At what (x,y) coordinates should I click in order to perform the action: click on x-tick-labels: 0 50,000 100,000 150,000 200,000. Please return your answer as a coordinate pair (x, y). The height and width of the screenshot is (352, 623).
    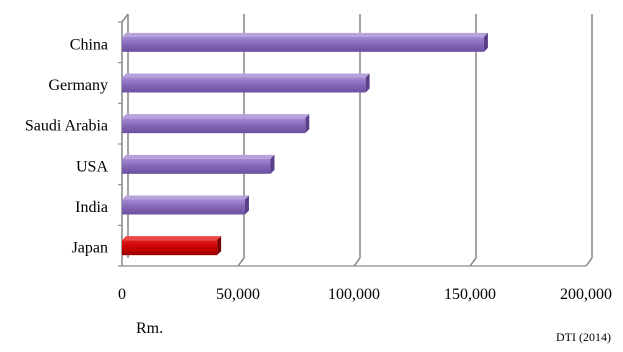
    Looking at the image, I should click on (365, 294).